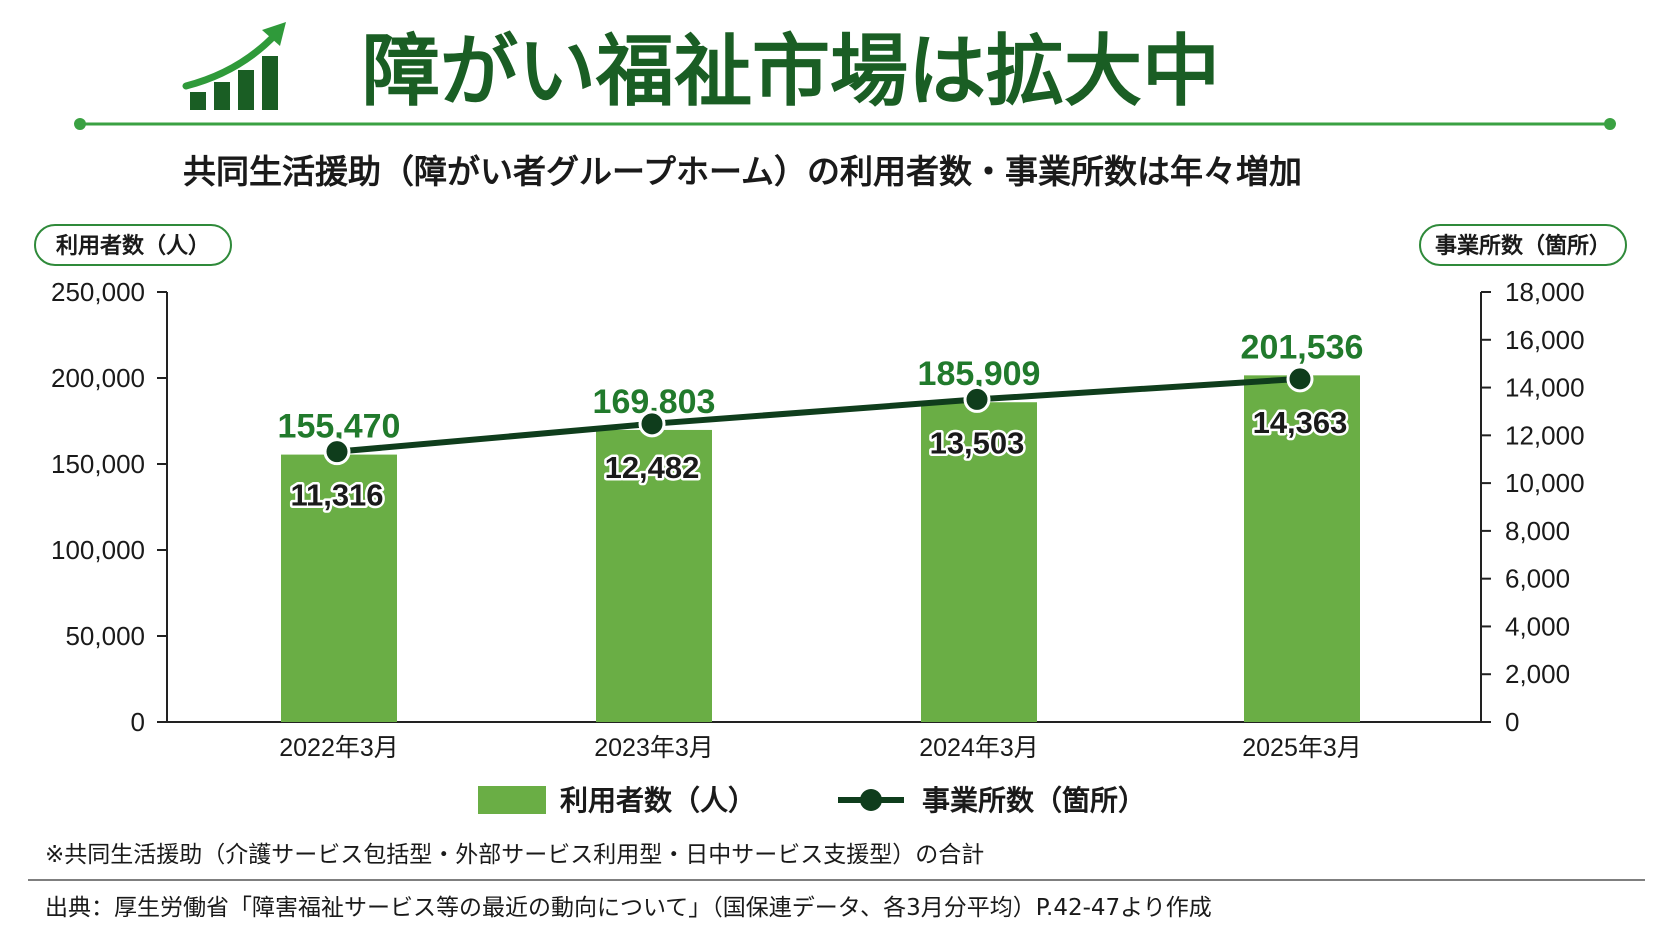 This screenshot has width=1671, height=941. Describe the element at coordinates (1300, 422) in the screenshot. I see `line-value-label: 14,363` at that location.